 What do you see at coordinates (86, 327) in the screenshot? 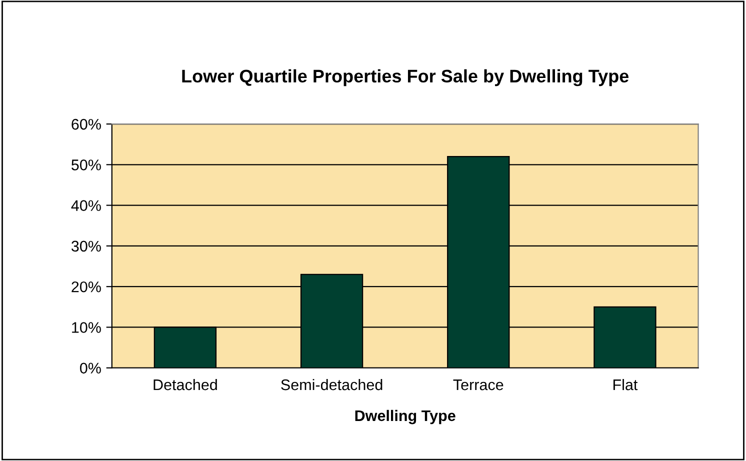
I see `y-tick-label: 10%` at bounding box center [86, 327].